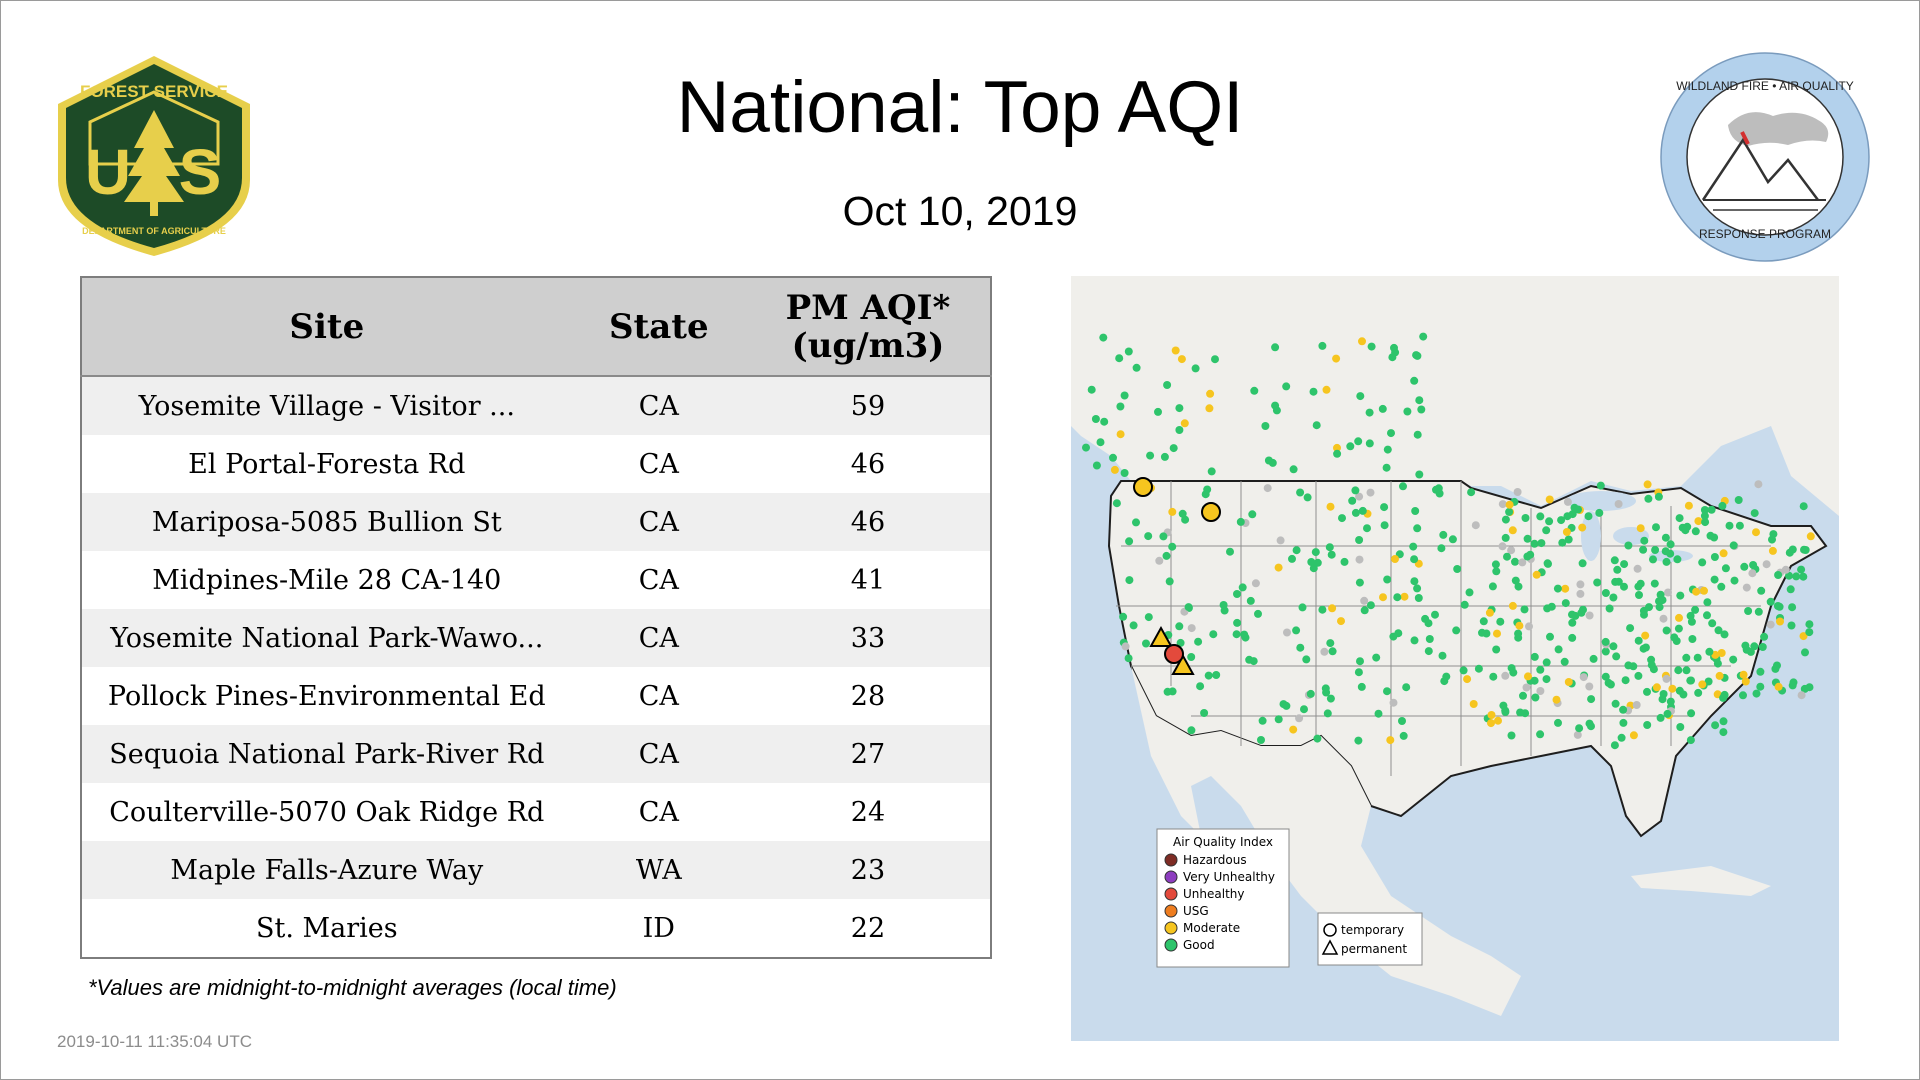 This screenshot has width=1920, height=1080. What do you see at coordinates (536, 580) in the screenshot?
I see `table-row: Midpines-Mile 28 CA-140 CA 41` at bounding box center [536, 580].